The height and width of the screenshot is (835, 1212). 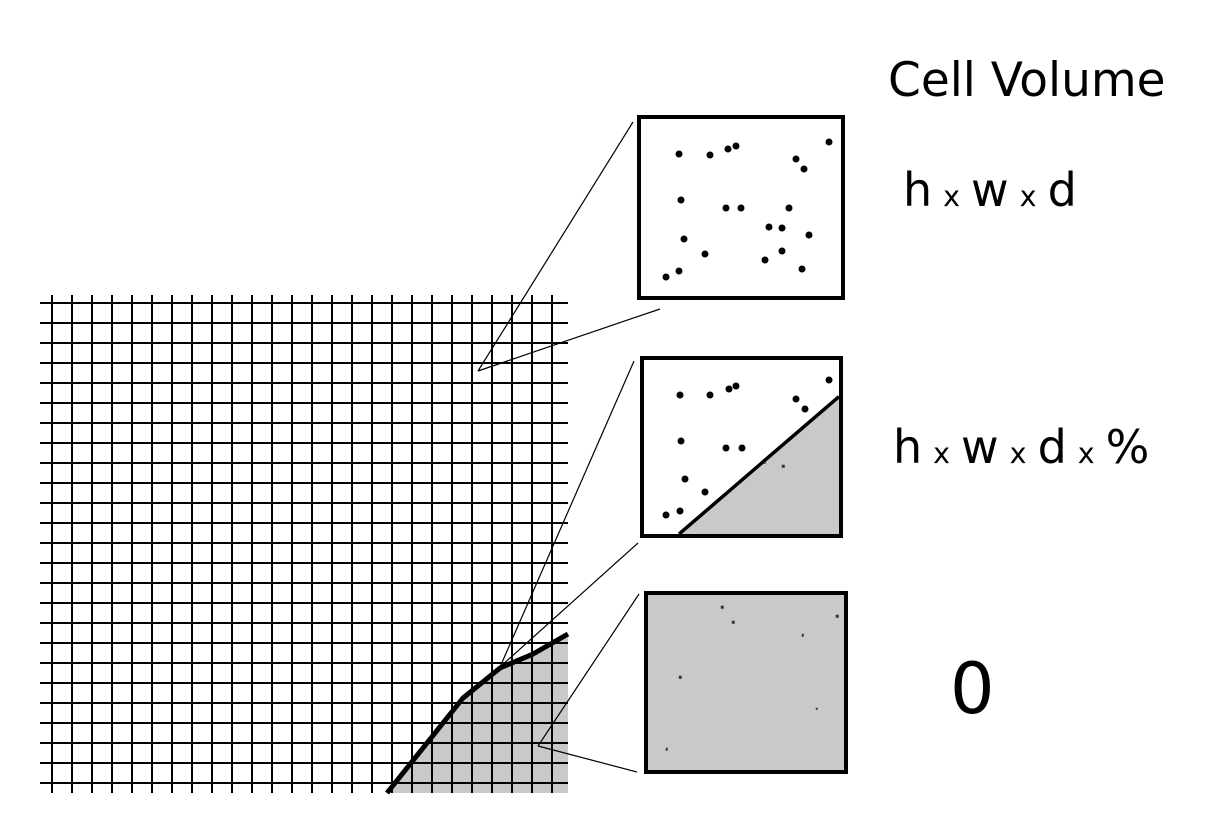 What do you see at coordinates (972, 689) in the screenshot?
I see `formula-covered-cell: 0` at bounding box center [972, 689].